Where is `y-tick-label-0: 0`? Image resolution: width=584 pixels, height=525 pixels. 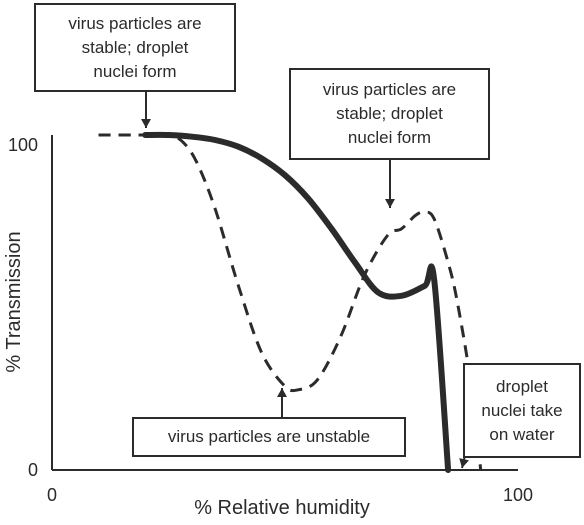
y-tick-label-0: 0 is located at coordinates (33, 470).